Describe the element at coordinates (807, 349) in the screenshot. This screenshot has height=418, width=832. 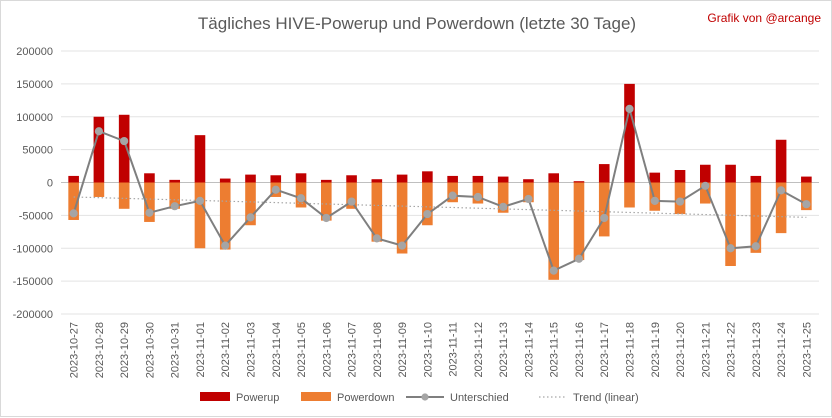
I see `x-tick-label: 2023-11-25` at that location.